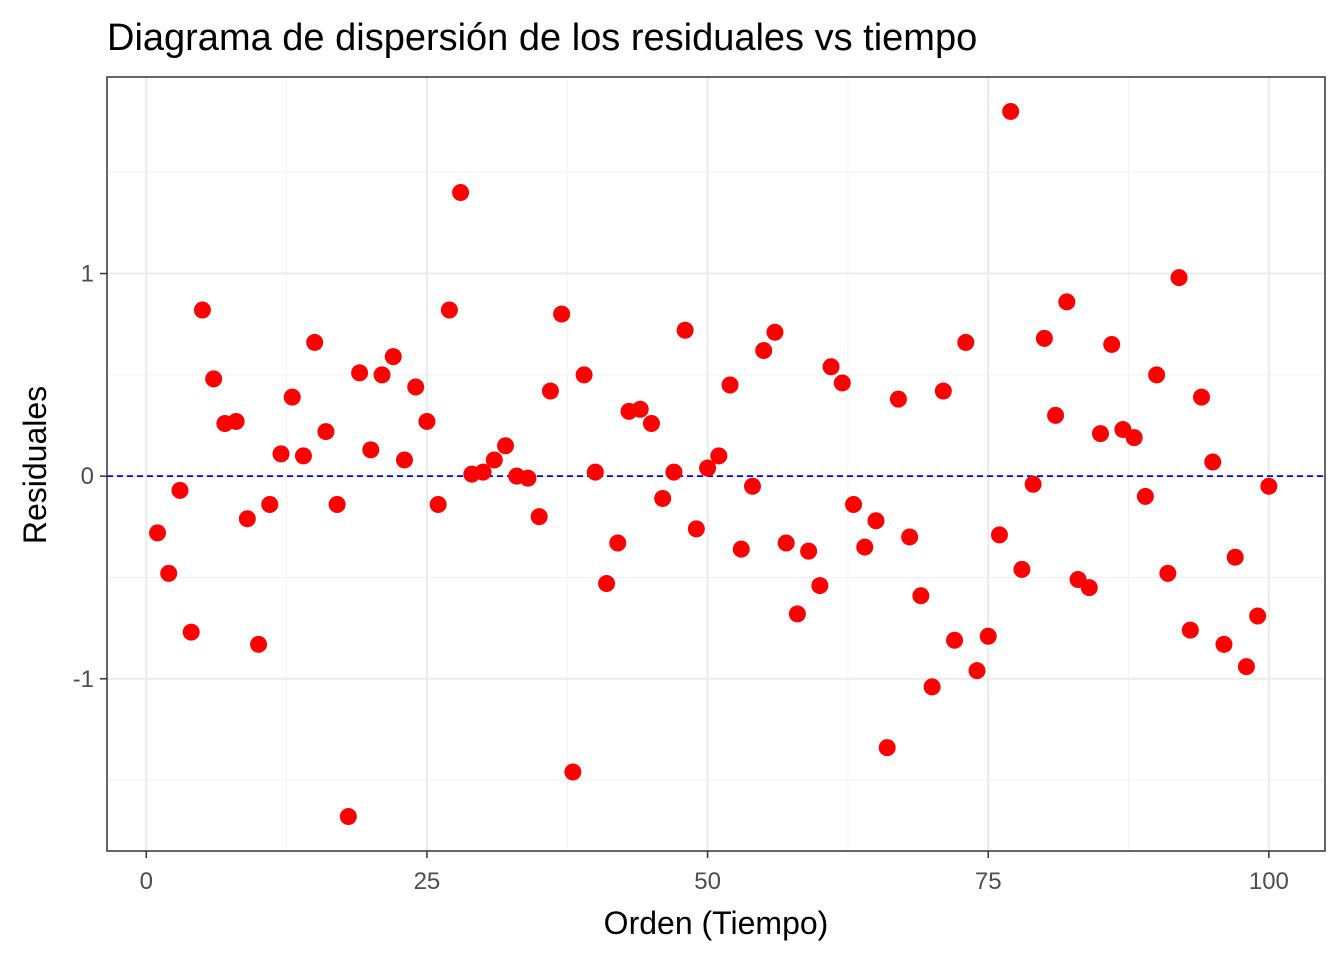  I want to click on x-tick-label: 25, so click(427, 881).